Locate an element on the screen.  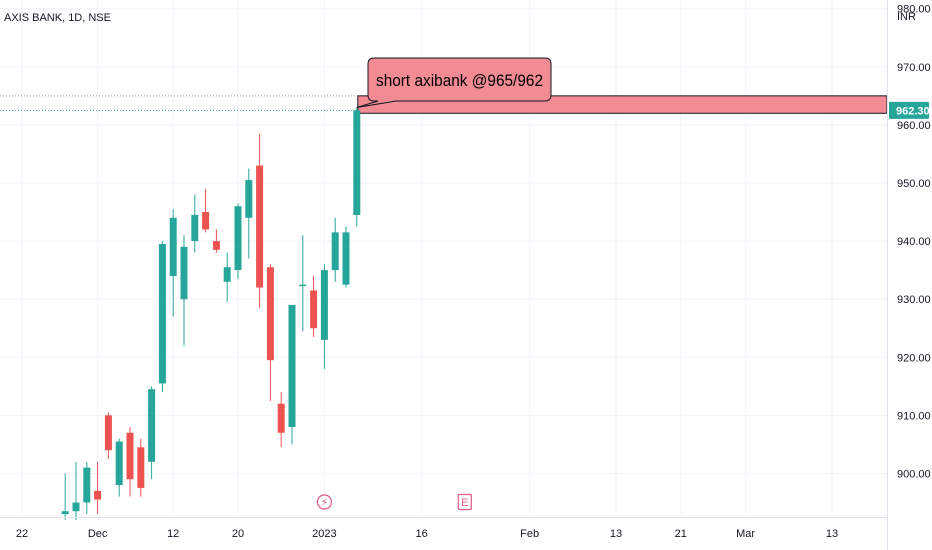
price-tick-label: 940.00 is located at coordinates (914, 242).